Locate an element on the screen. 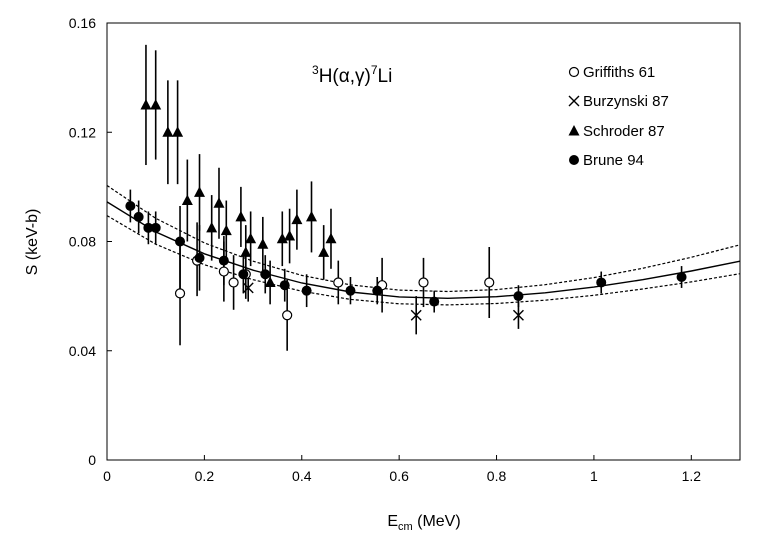  y-tick-label: 0.04 is located at coordinates (82, 351).